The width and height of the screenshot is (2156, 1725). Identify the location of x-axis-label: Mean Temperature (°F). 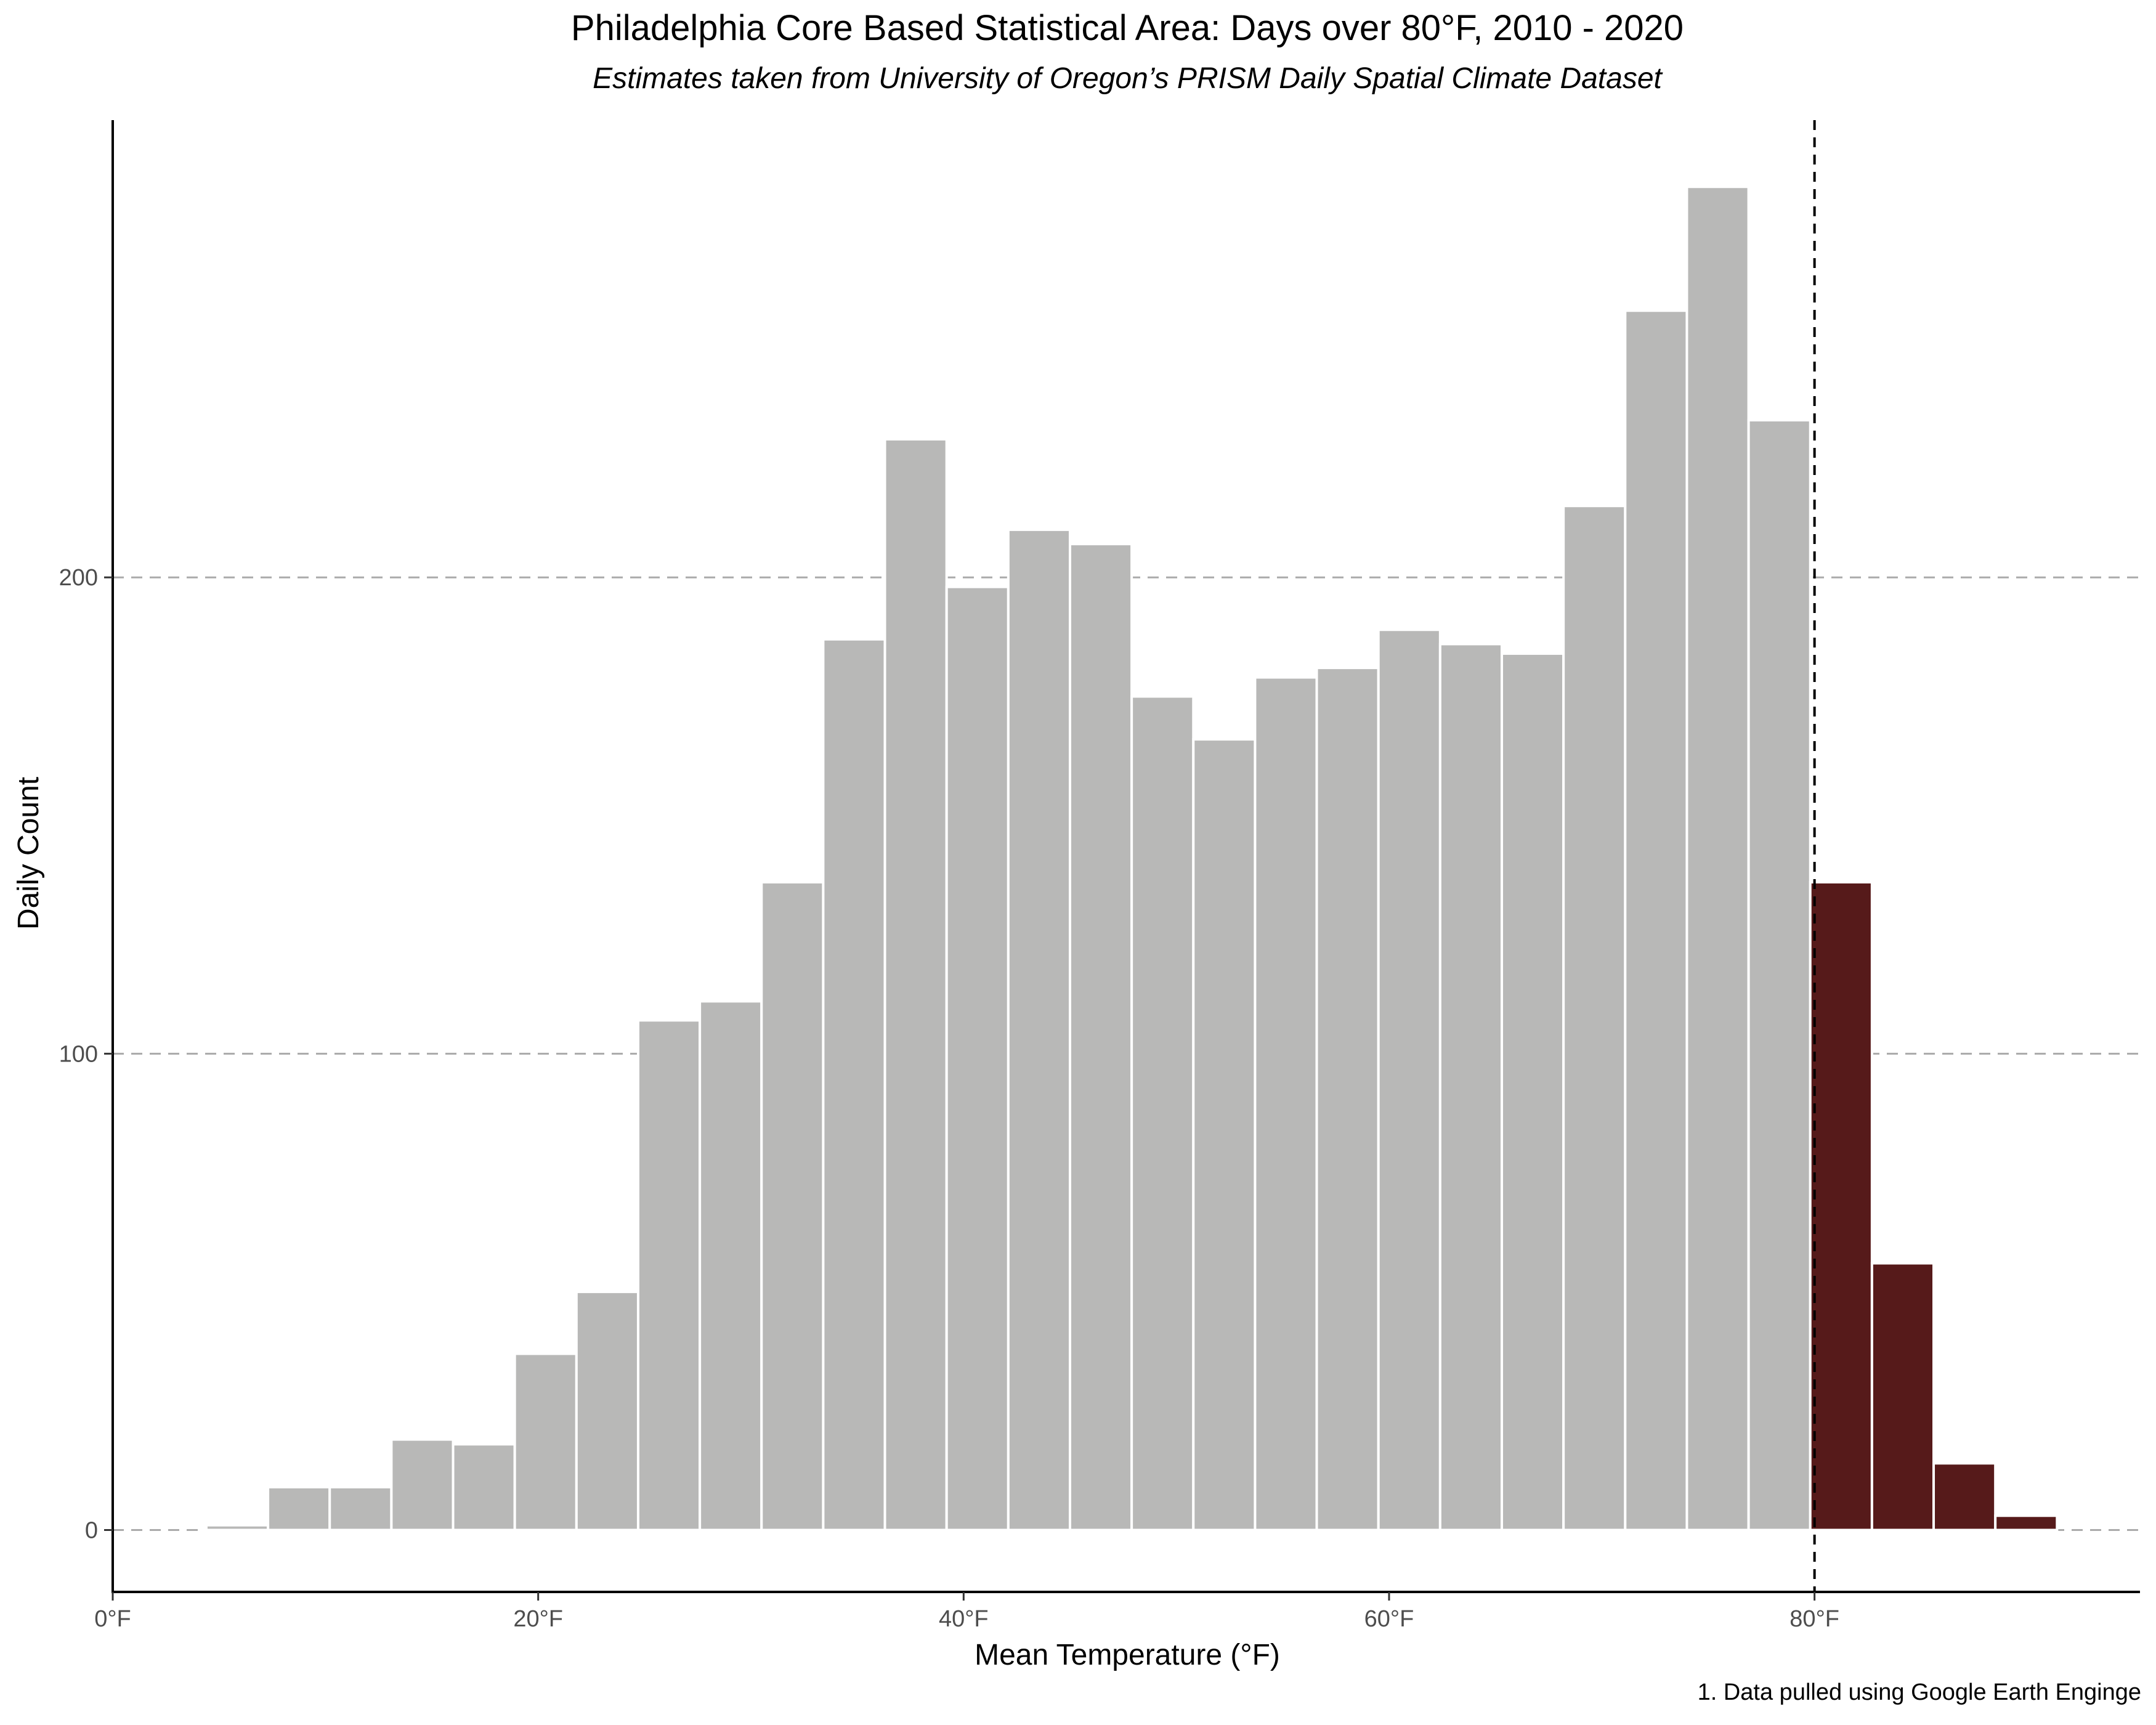
(1127, 1655).